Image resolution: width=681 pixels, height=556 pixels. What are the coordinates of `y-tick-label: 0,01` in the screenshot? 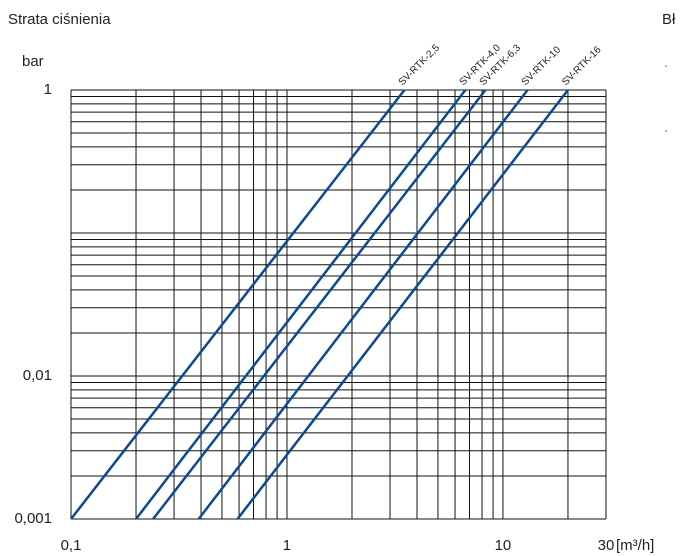 It's located at (37, 375).